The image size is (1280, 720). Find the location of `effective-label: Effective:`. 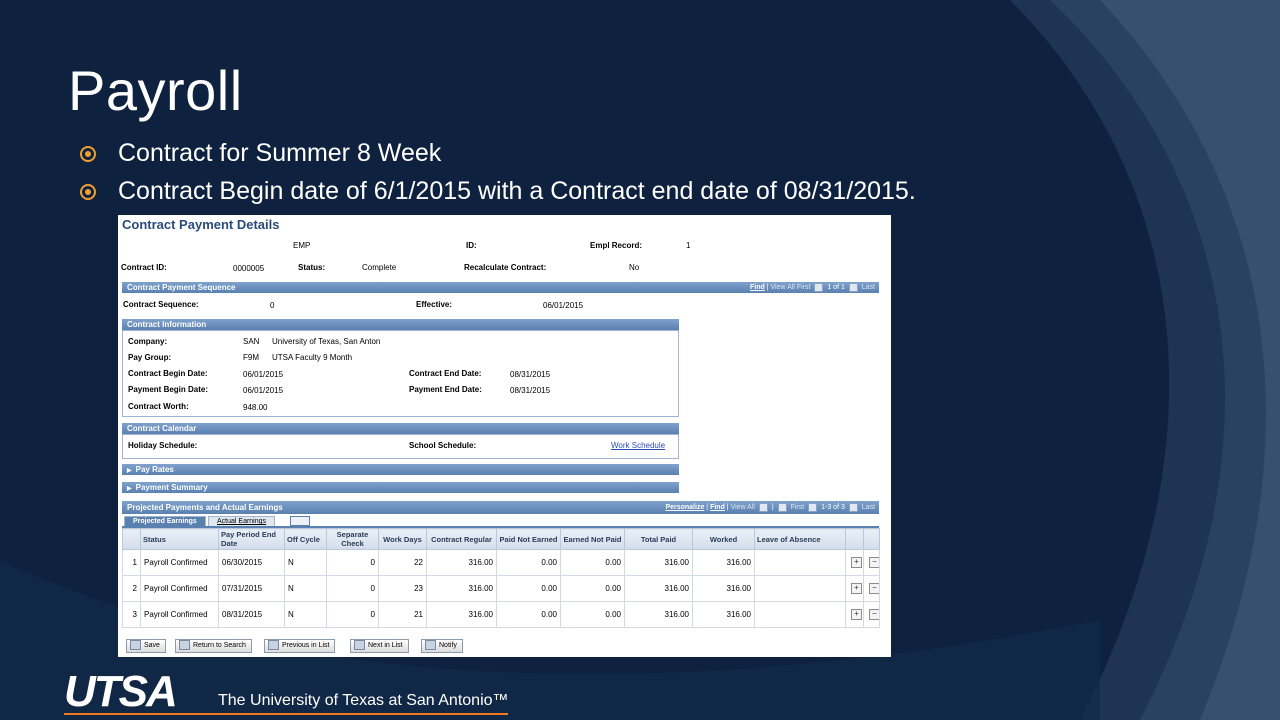

effective-label: Effective: is located at coordinates (434, 304).